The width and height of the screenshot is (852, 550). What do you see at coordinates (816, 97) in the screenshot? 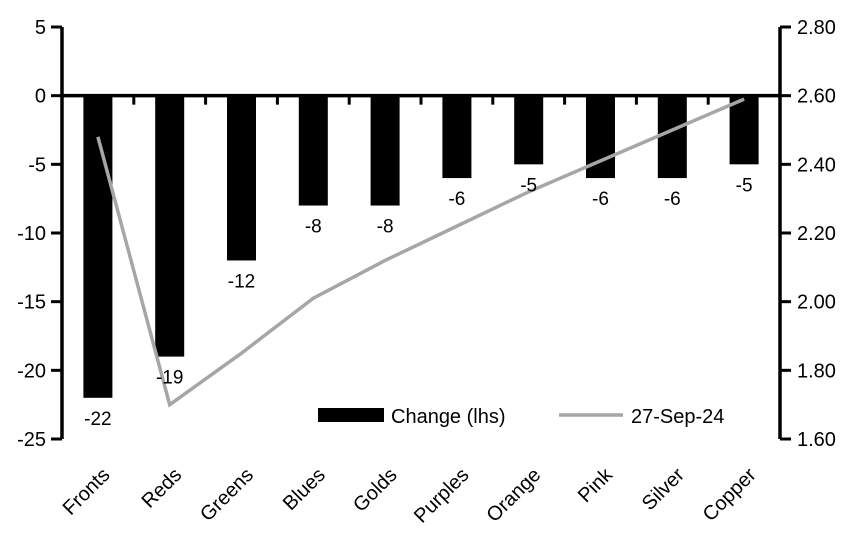
I see `right-axis-label: 2.60` at bounding box center [816, 97].